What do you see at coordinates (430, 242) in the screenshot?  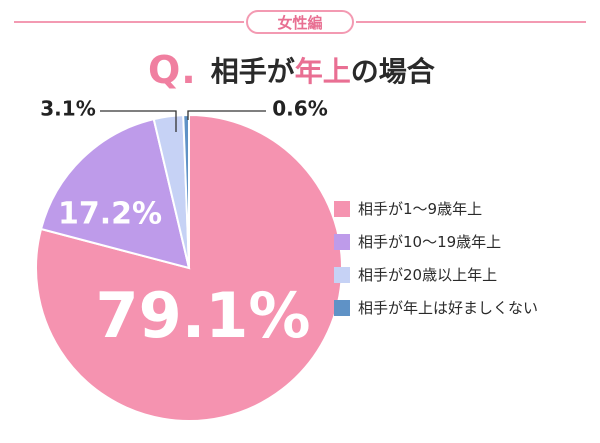 I see `legend-label: 相手が10～19歳年上` at bounding box center [430, 242].